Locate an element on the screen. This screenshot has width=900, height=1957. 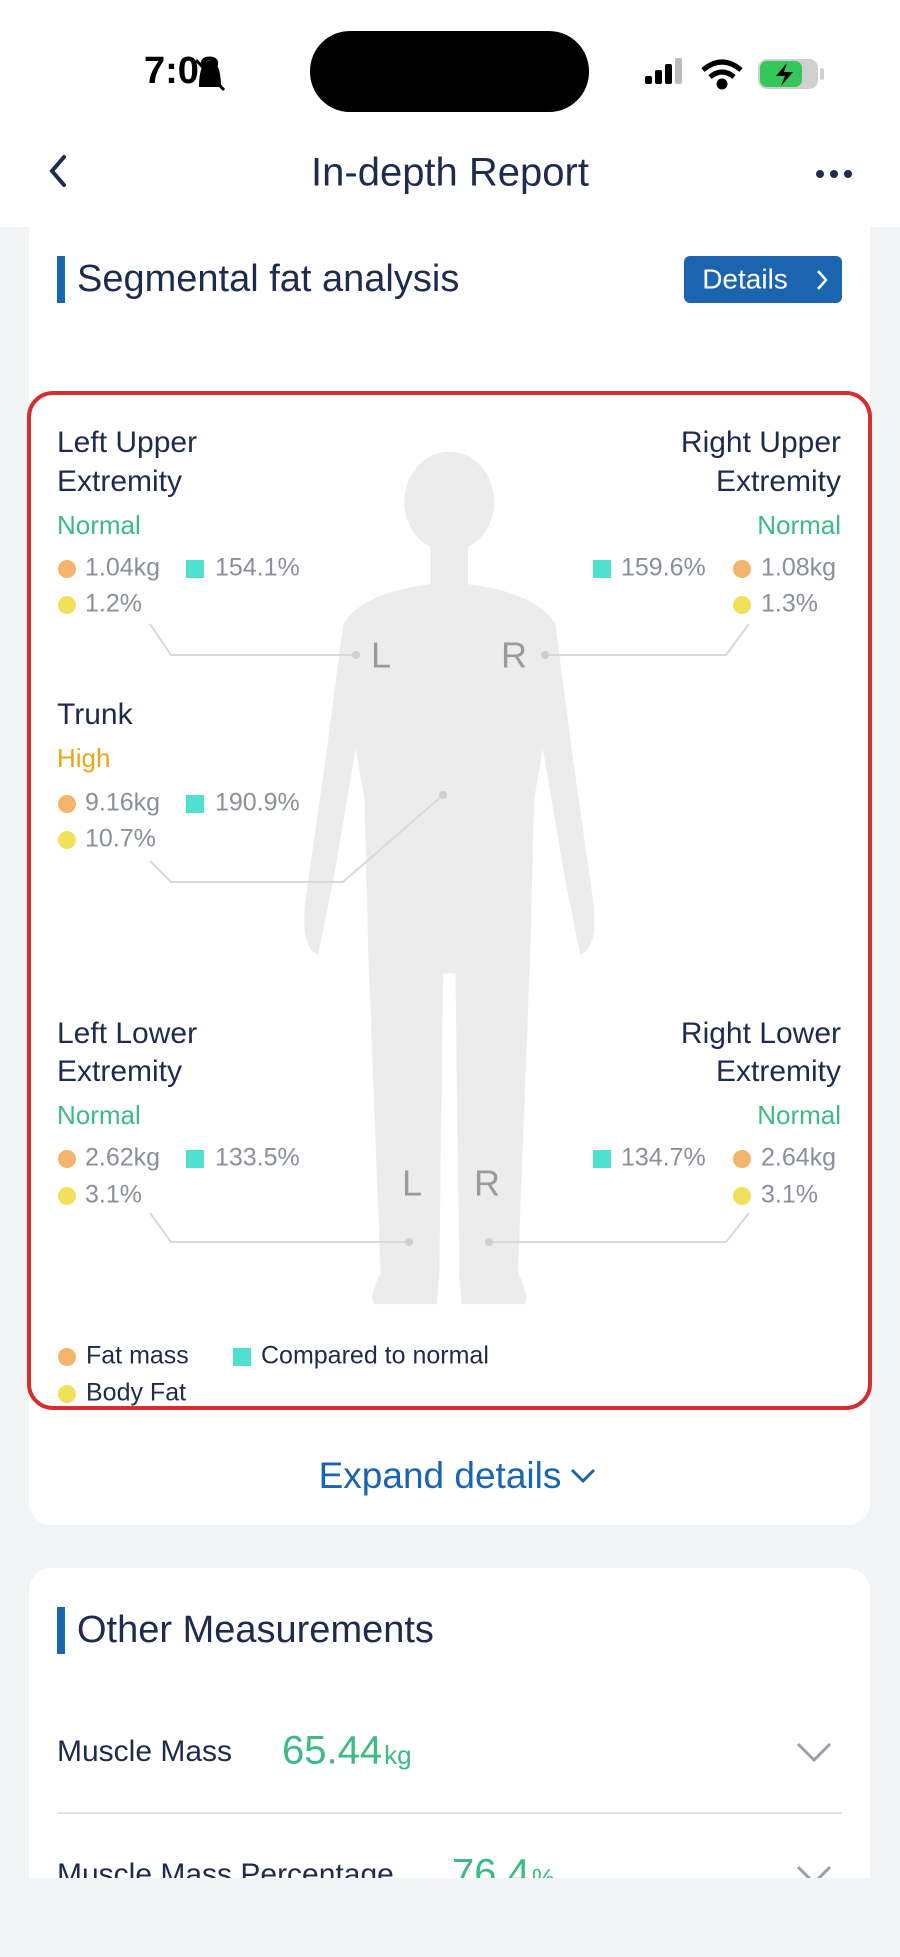
fat-mass: 1.08kg is located at coordinates (798, 568).